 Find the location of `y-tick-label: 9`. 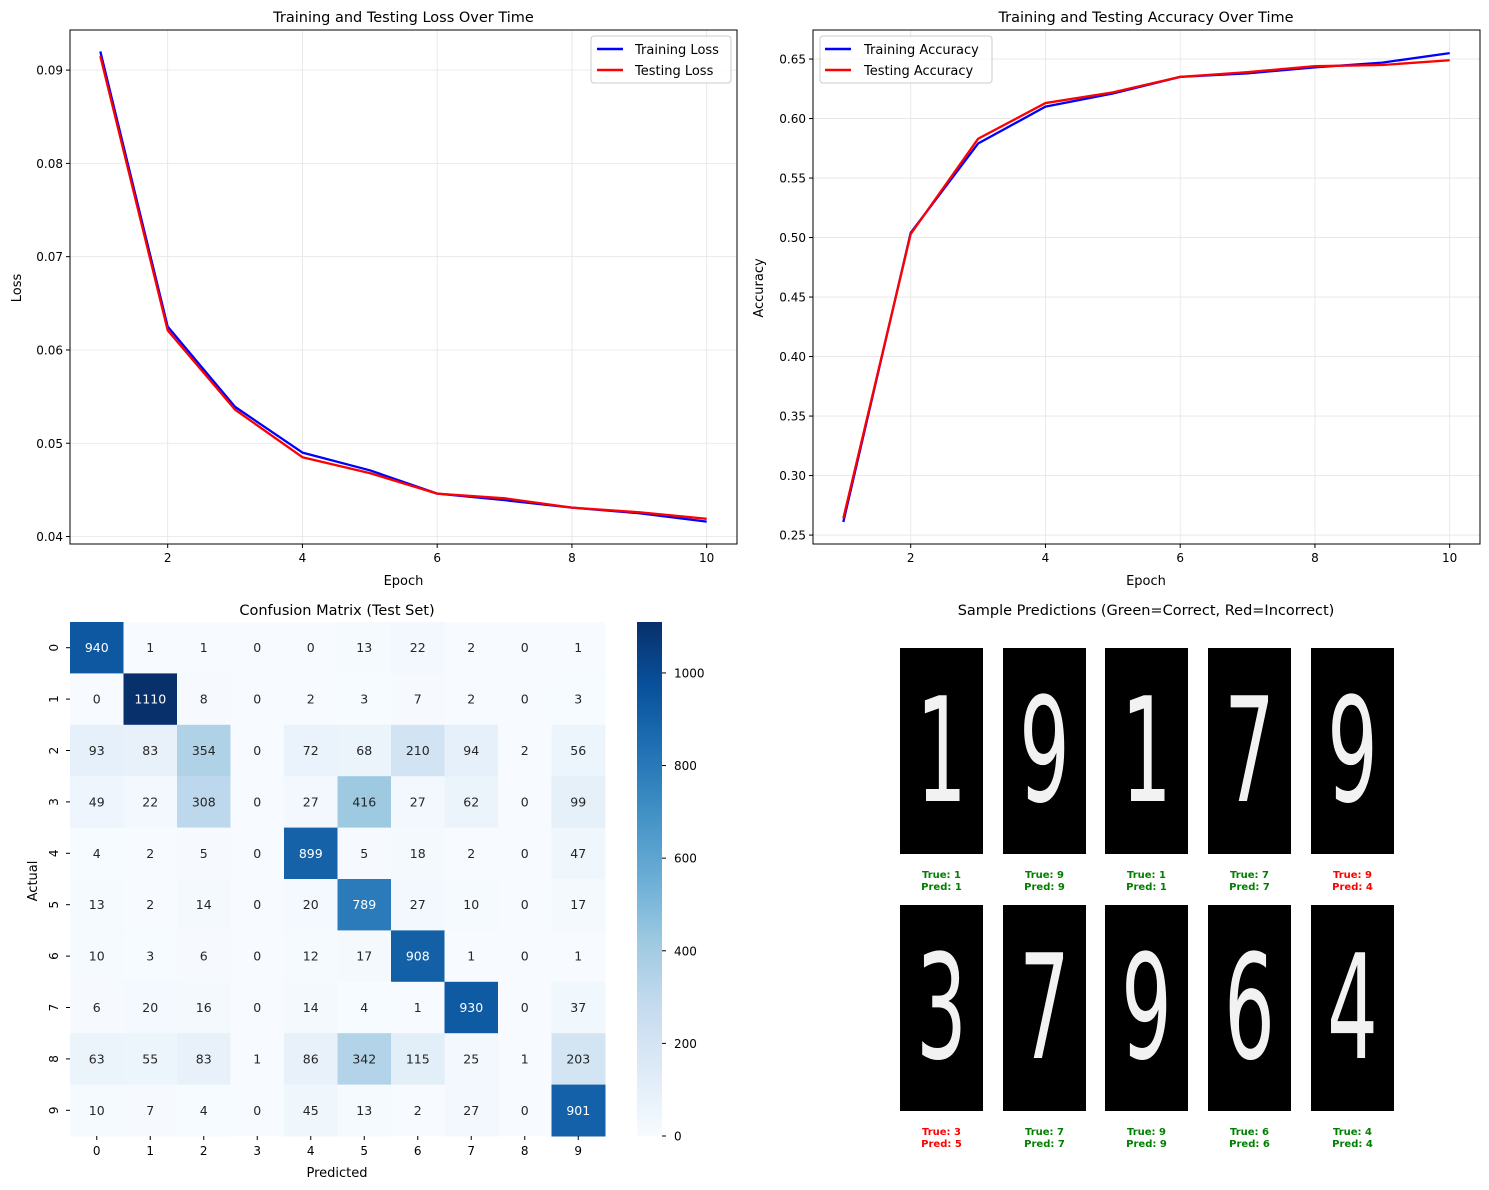

y-tick-label: 9 is located at coordinates (54, 1110).